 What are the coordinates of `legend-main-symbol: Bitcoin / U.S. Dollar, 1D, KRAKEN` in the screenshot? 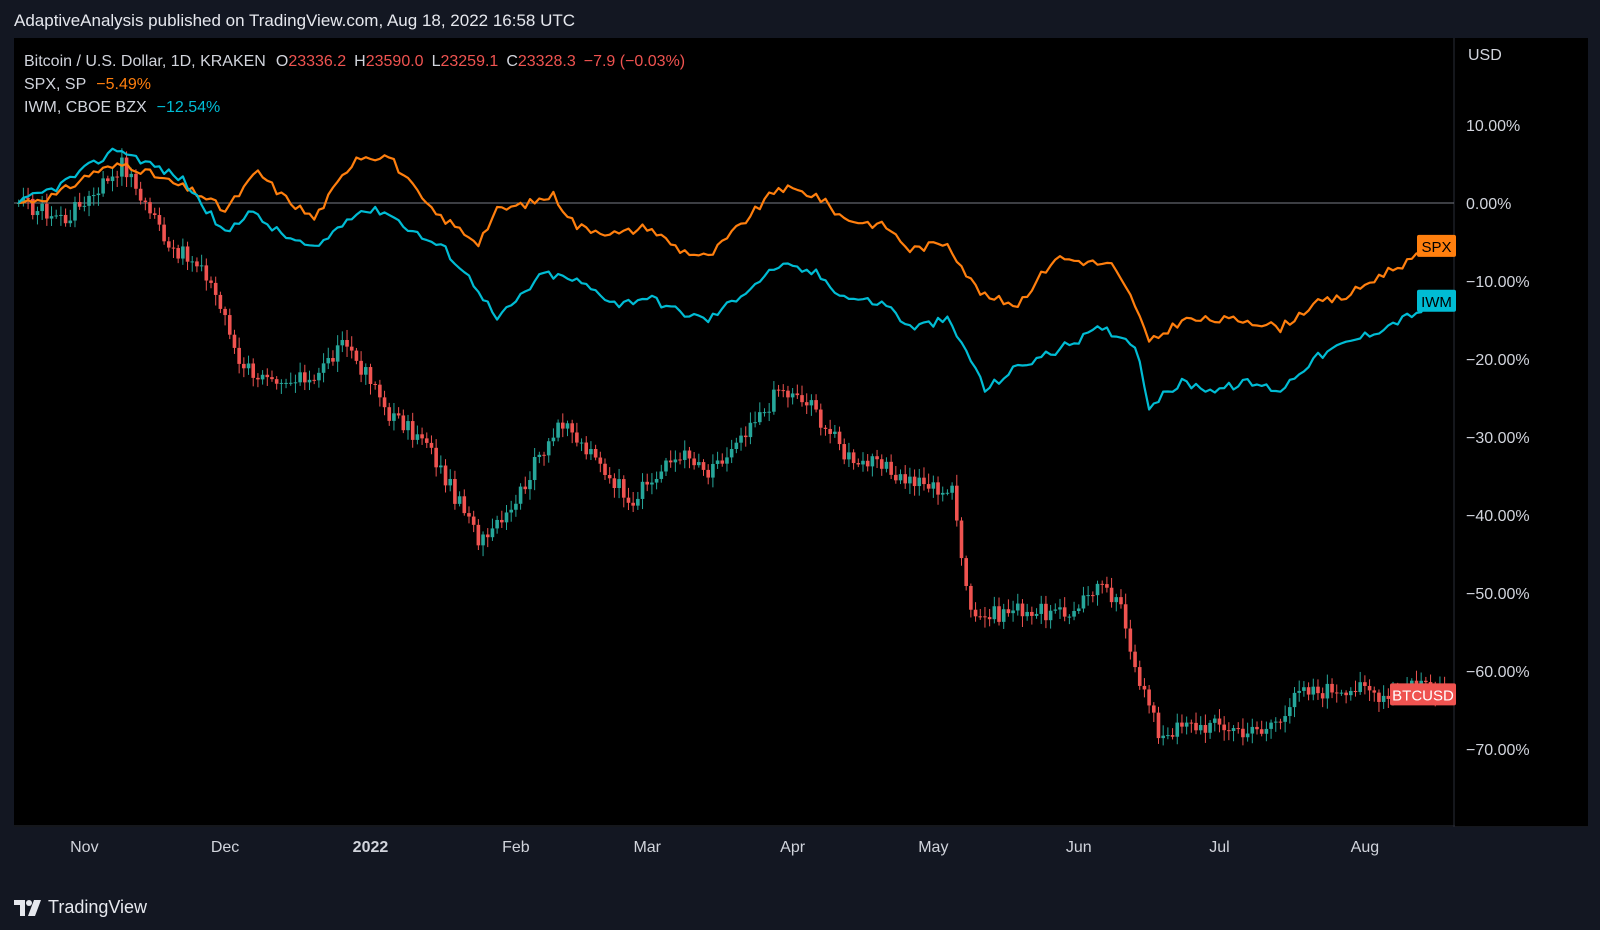 It's located at (145, 61).